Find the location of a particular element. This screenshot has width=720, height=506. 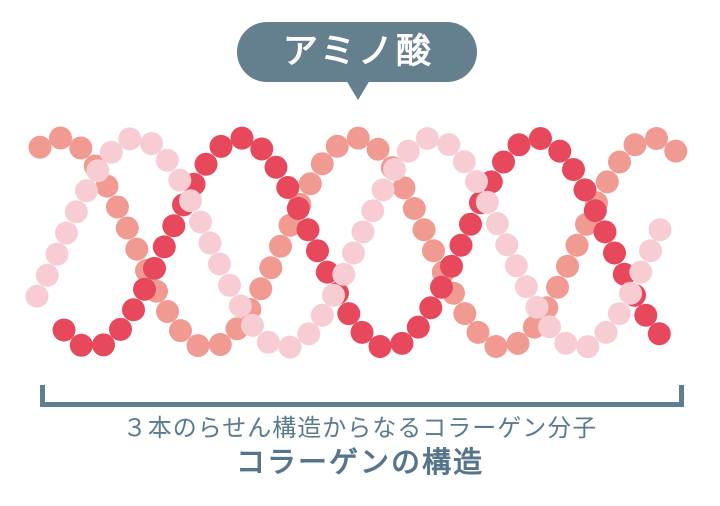

callout-tail-pointer is located at coordinates (358, 90).